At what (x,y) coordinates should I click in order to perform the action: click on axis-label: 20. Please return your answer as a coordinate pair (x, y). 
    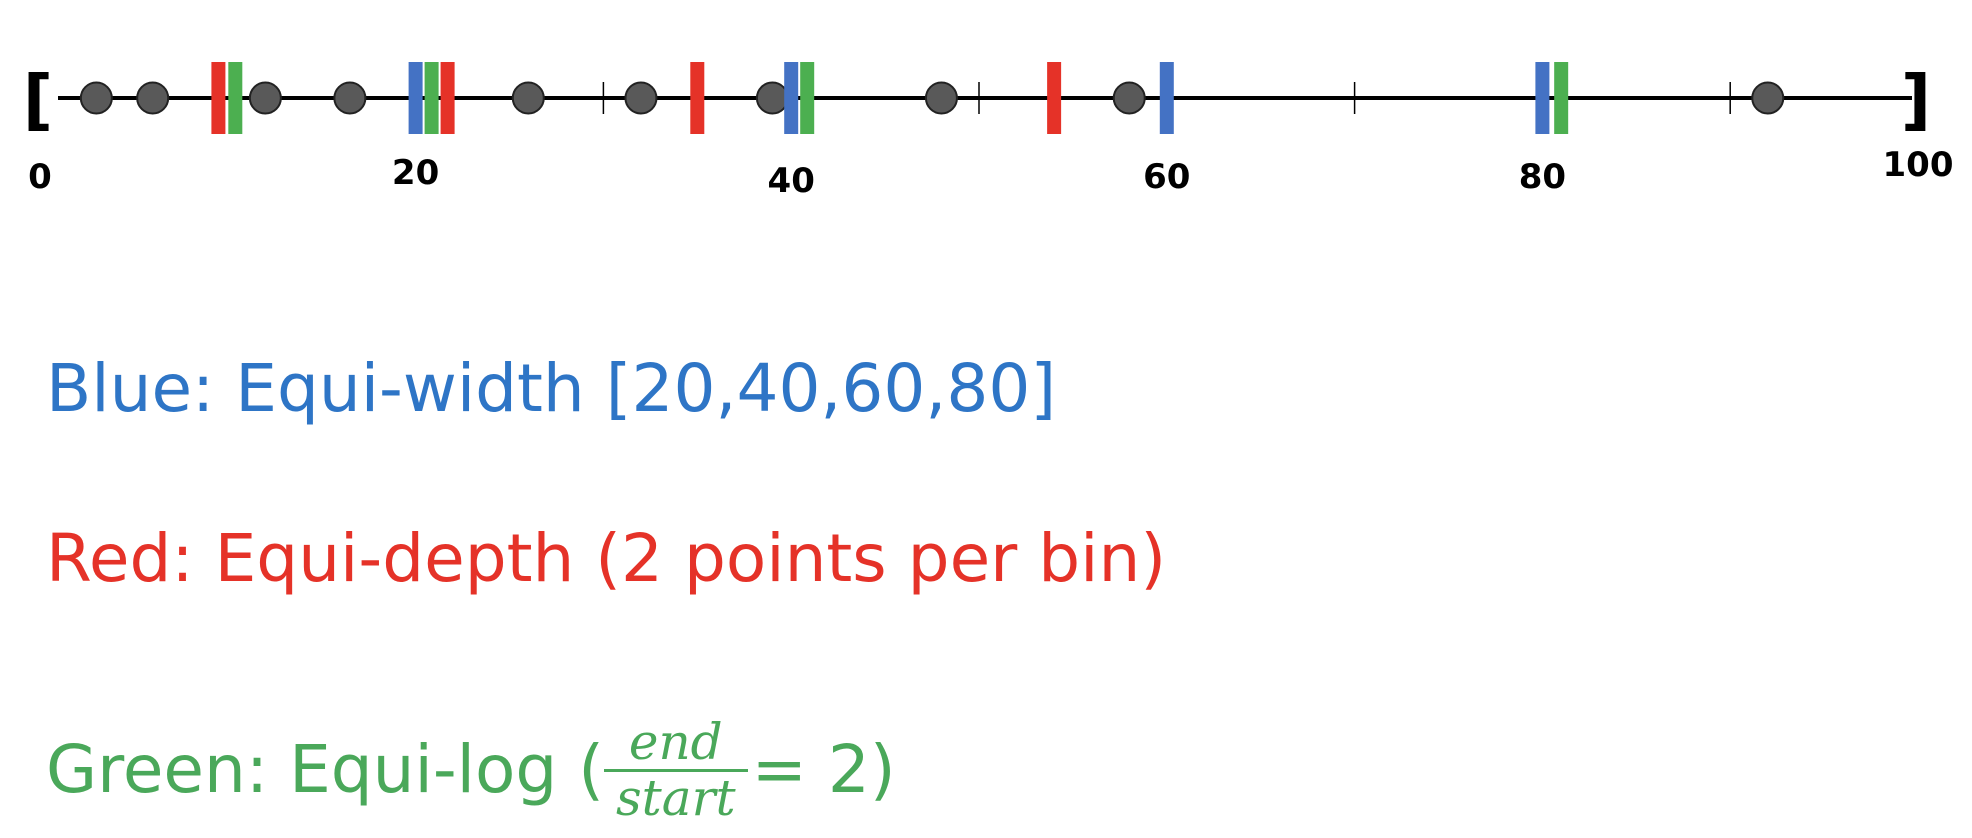
    Looking at the image, I should click on (415, 173).